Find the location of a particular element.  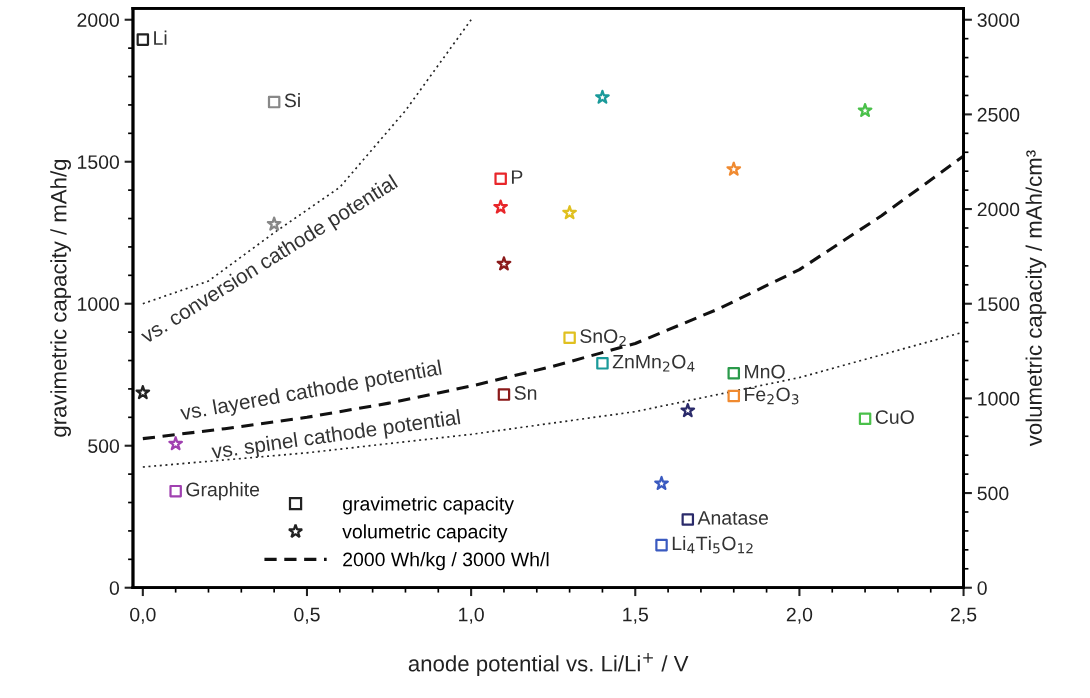

annotation: Graphite is located at coordinates (223, 491).